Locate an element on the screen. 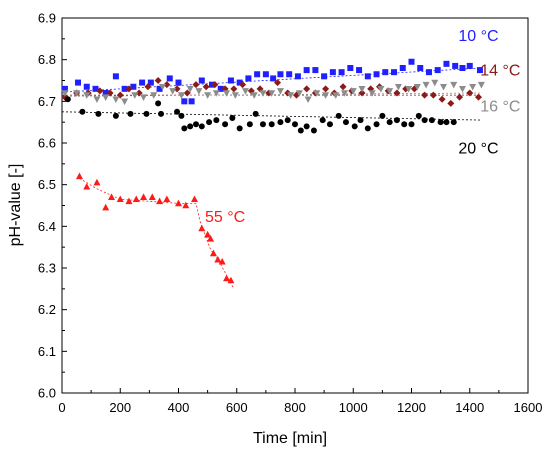 The height and width of the screenshot is (454, 550). x-tick-label: 1400 is located at coordinates (469, 407).